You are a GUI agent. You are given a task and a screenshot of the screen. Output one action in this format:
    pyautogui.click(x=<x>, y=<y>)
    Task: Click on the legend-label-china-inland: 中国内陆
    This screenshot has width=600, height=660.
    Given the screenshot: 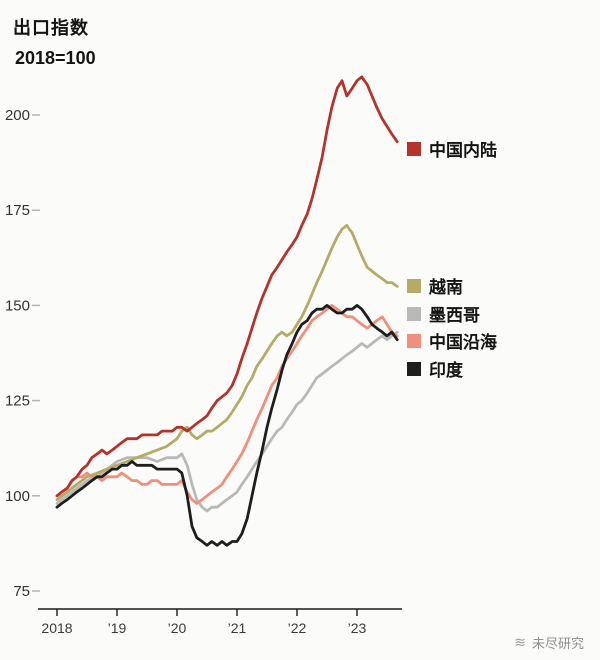 What is the action you would take?
    pyautogui.click(x=463, y=150)
    